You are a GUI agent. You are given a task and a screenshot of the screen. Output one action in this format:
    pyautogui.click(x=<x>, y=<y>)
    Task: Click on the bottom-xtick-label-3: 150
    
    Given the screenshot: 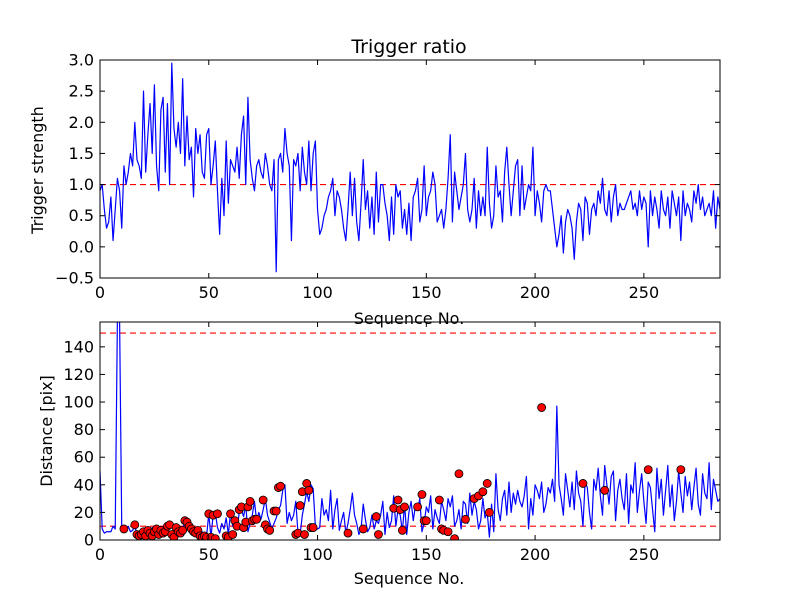 What is the action you would take?
    pyautogui.click(x=426, y=554)
    